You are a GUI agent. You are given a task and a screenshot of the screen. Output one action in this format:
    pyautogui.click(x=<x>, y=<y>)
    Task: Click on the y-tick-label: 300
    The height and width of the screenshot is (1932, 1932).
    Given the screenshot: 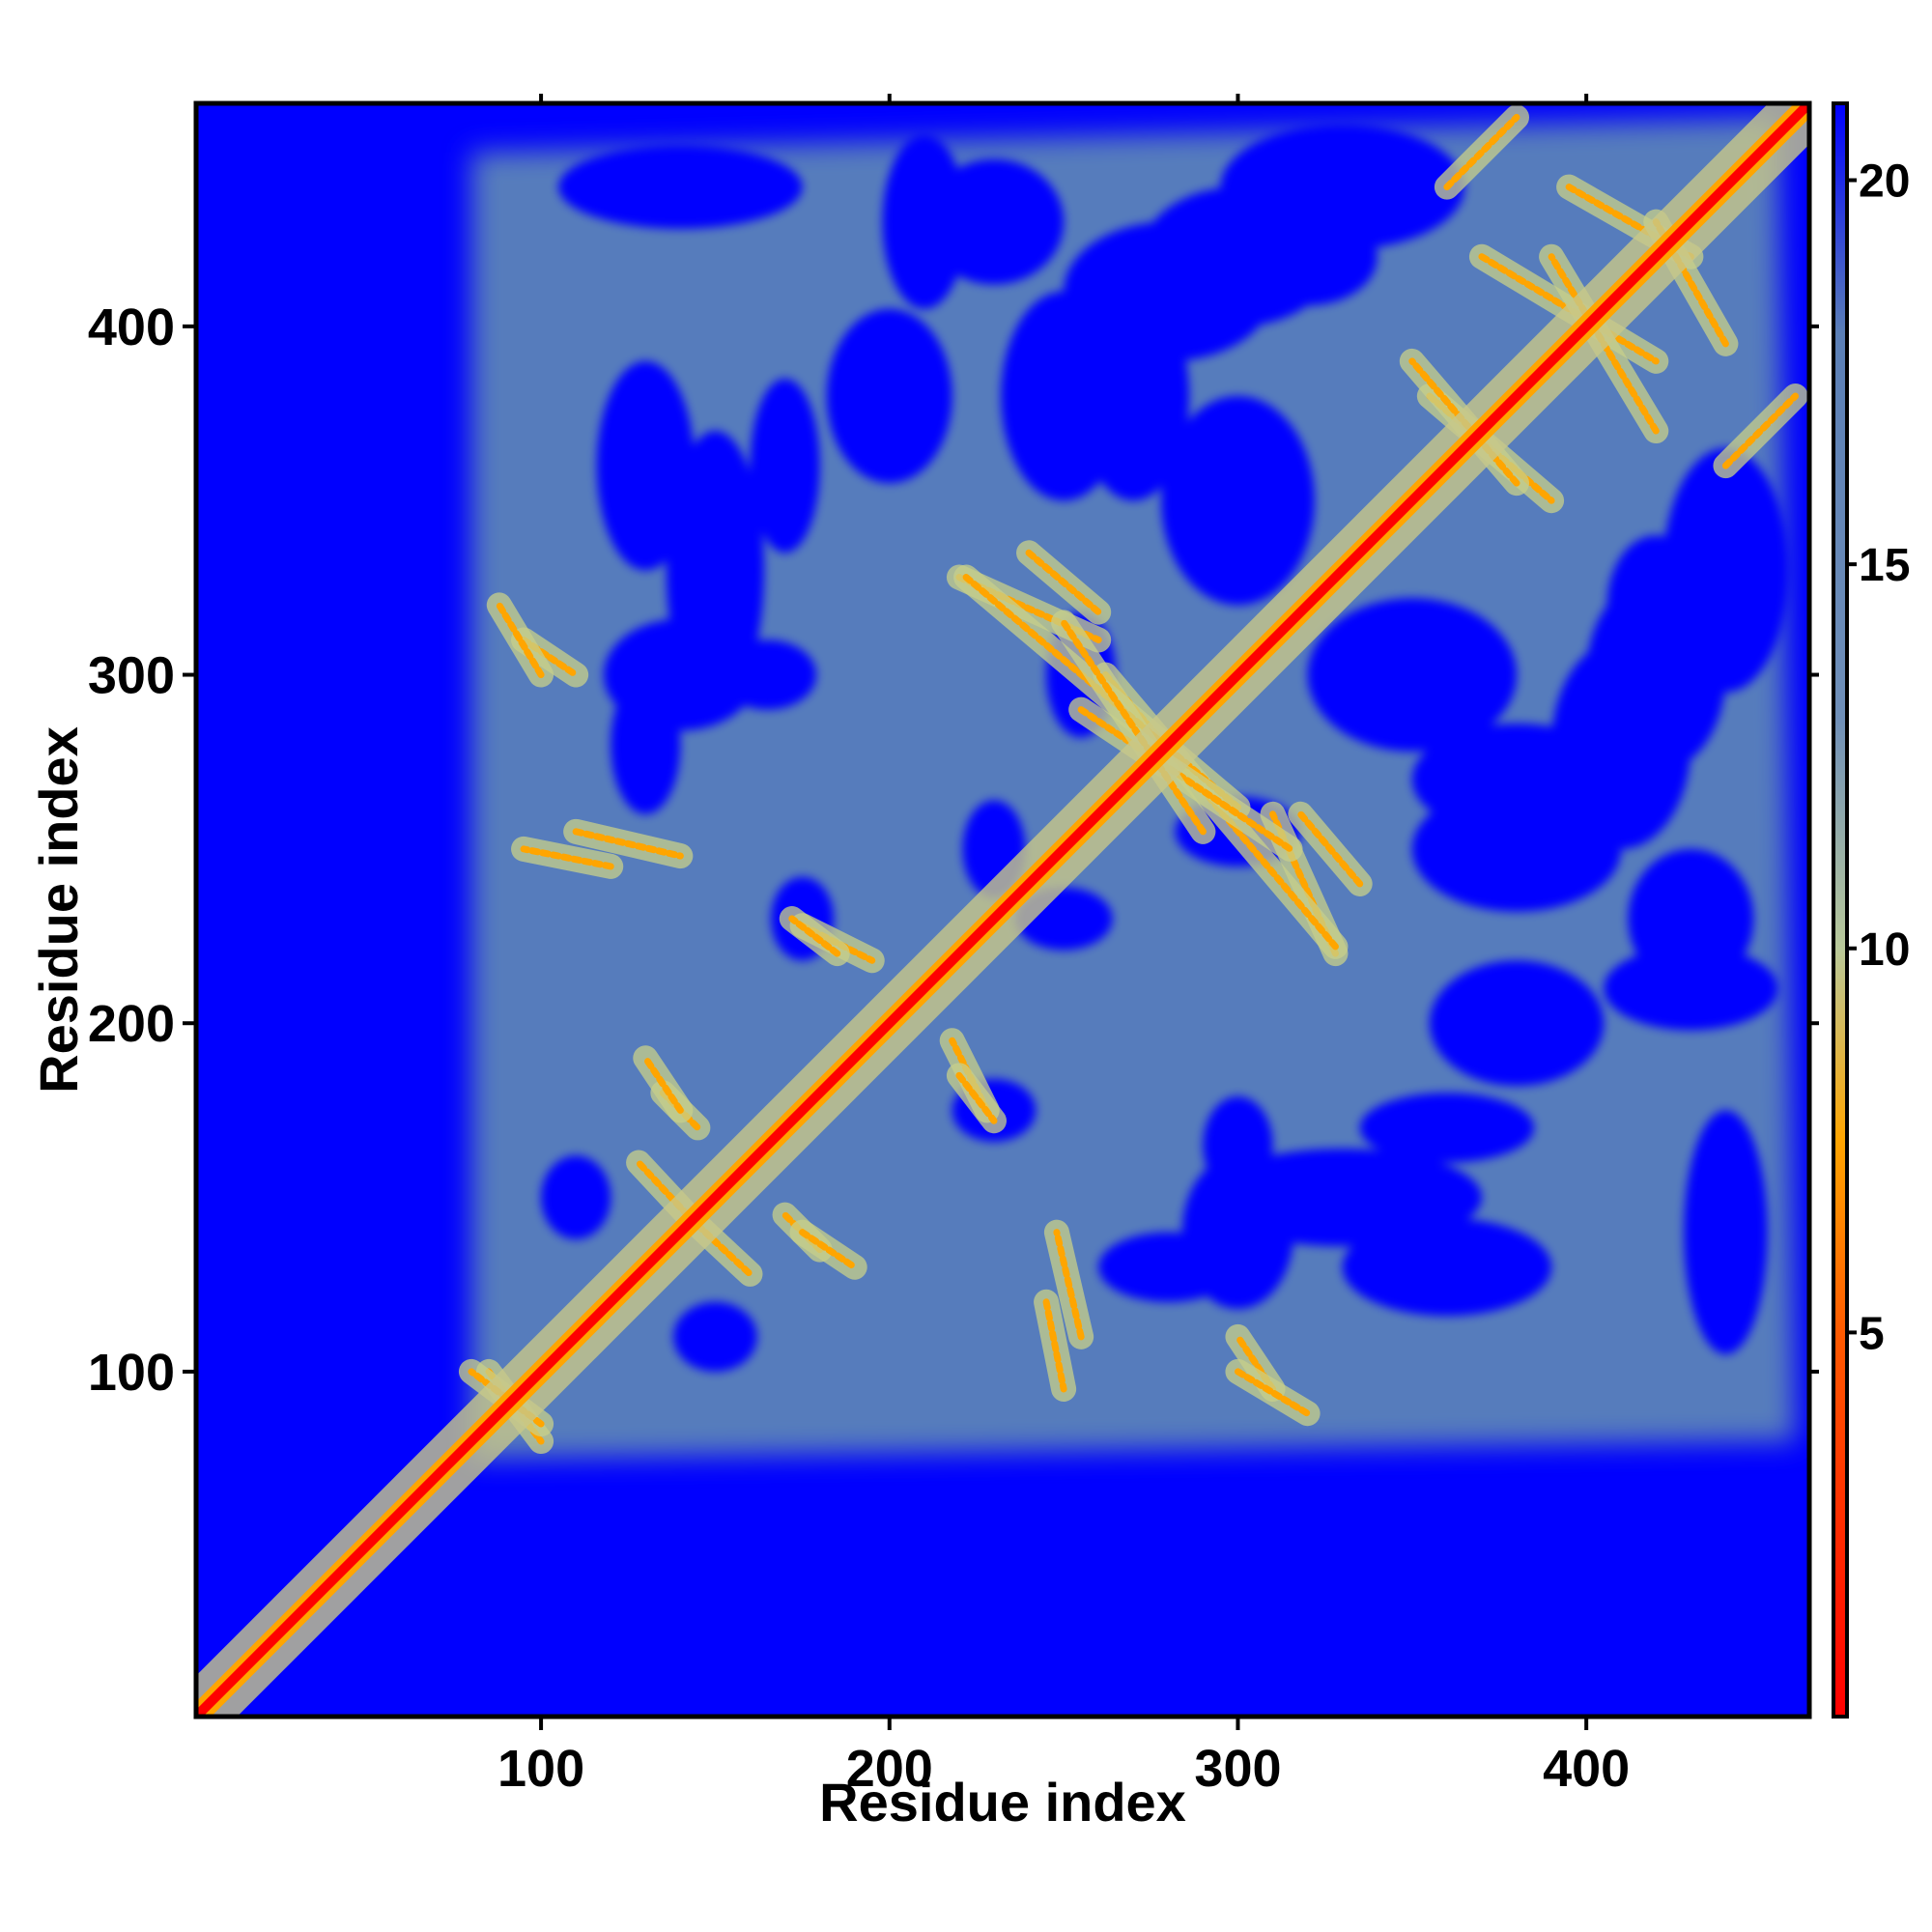 What is the action you would take?
    pyautogui.click(x=131, y=676)
    